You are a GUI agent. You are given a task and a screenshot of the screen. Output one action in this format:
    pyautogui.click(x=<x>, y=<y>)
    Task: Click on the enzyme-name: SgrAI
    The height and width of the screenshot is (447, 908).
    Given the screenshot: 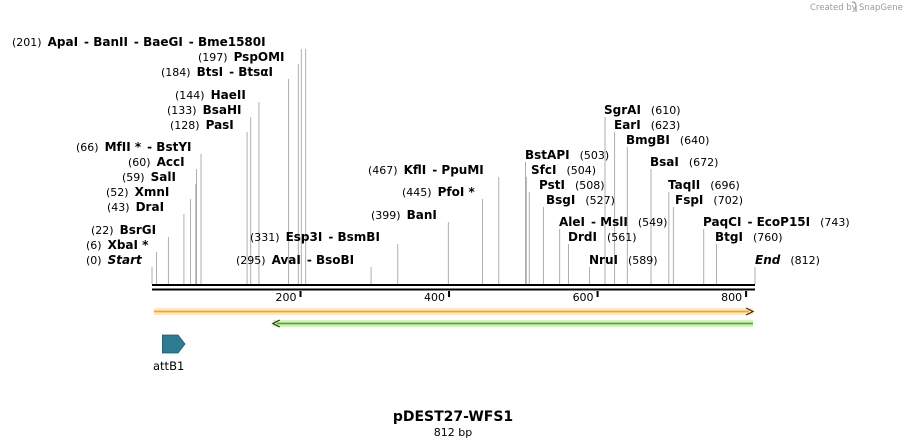 What is the action you would take?
    pyautogui.click(x=622, y=110)
    